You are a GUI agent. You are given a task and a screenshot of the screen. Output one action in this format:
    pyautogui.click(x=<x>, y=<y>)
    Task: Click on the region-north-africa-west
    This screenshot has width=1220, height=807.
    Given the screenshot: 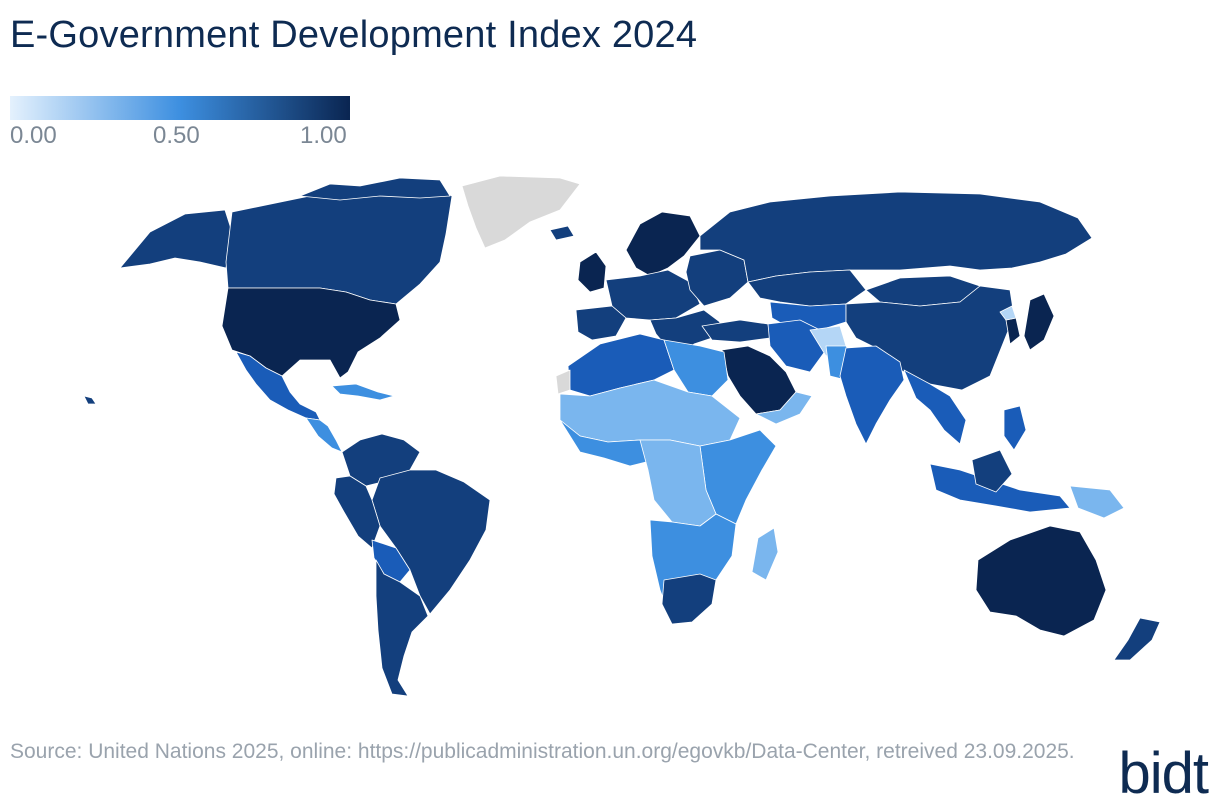 What is the action you would take?
    pyautogui.click(x=621, y=365)
    